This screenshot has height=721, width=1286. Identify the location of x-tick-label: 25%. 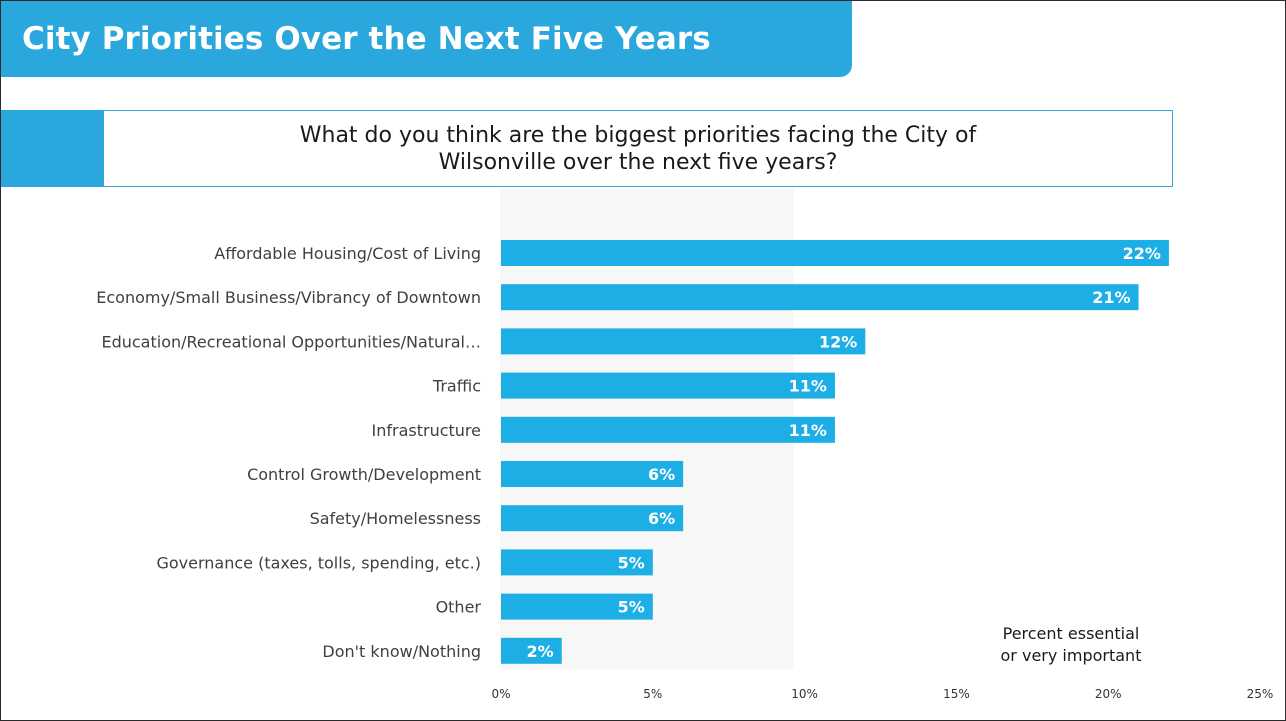
(1260, 694).